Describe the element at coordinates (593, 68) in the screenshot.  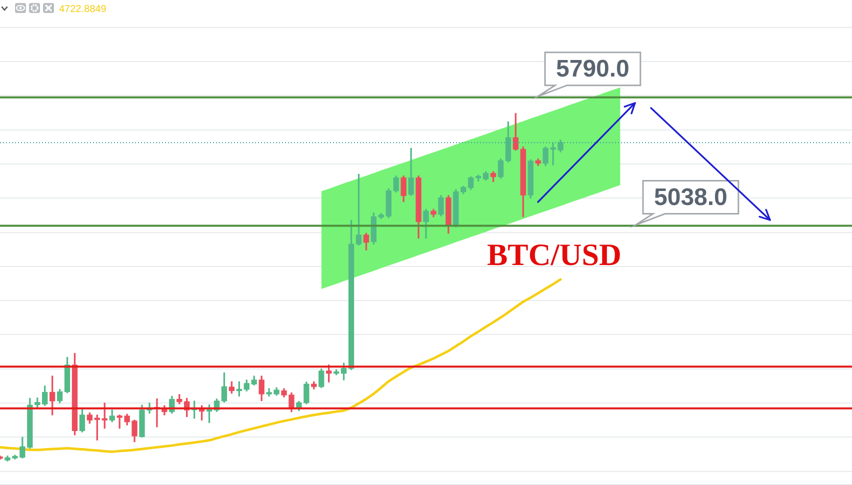
I see `ref-line-label: 5790.0` at that location.